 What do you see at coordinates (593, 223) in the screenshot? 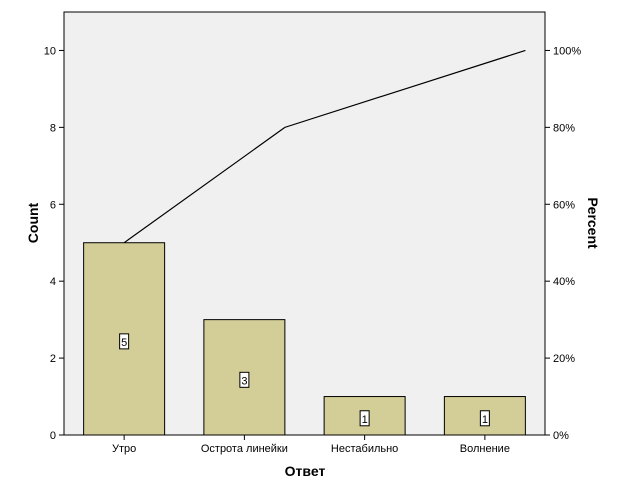
I see `y2-axis-title: Percent` at bounding box center [593, 223].